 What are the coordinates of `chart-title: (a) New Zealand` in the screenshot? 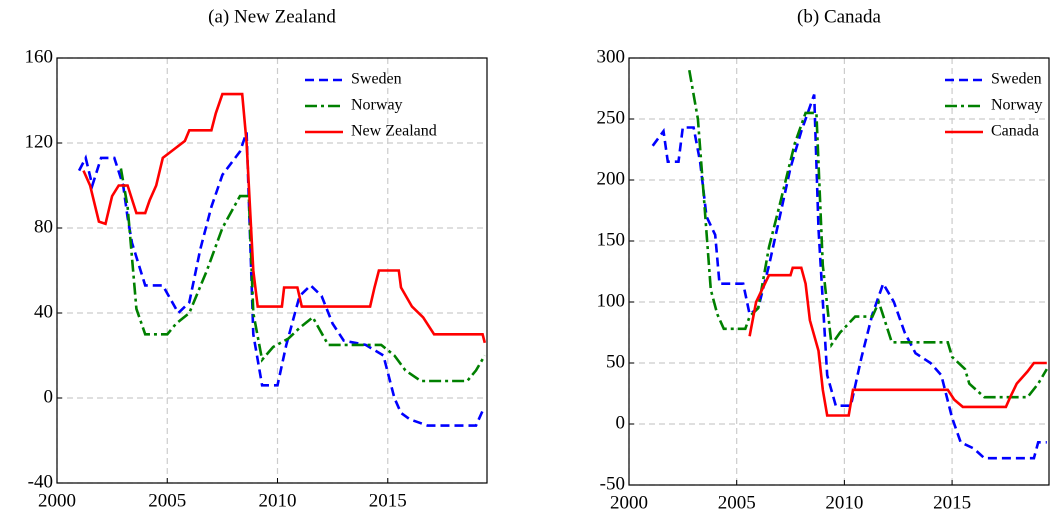 It's located at (272, 16).